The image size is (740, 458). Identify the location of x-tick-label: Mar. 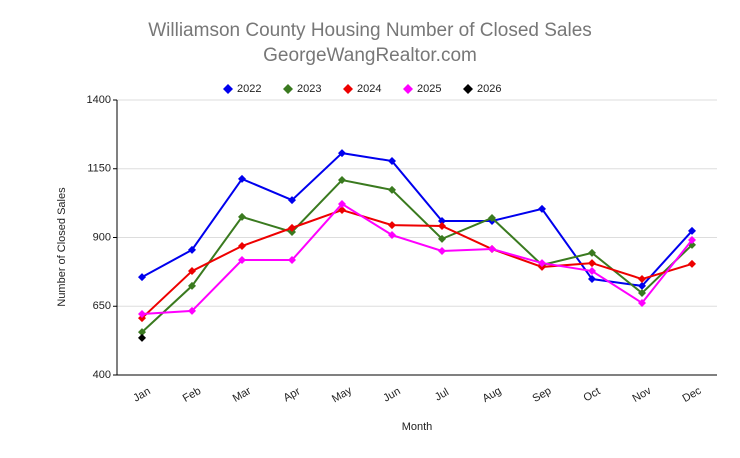
(242, 395).